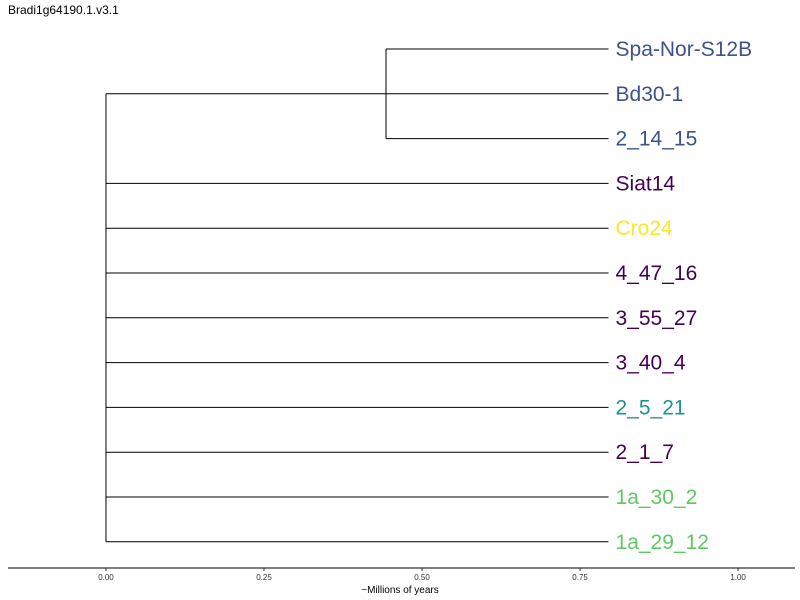 The width and height of the screenshot is (800, 600). Describe the element at coordinates (662, 542) in the screenshot. I see `leaf-label: 1a_29_12` at that location.